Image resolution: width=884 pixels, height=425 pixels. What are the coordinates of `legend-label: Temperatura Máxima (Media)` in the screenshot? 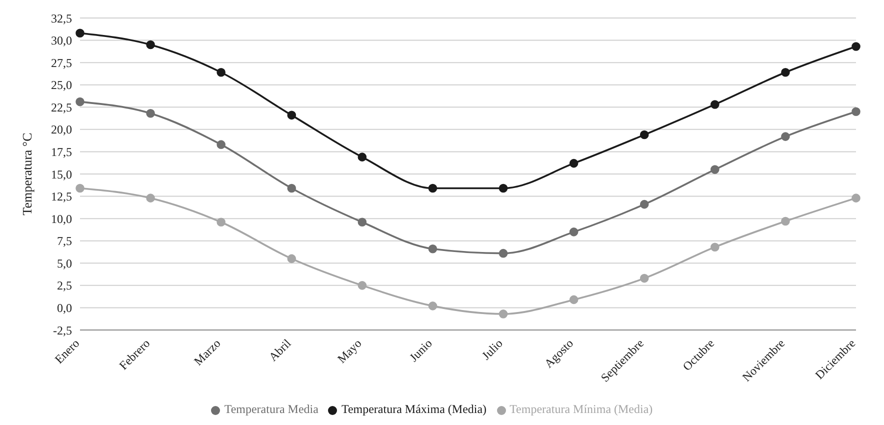 It's located at (414, 409).